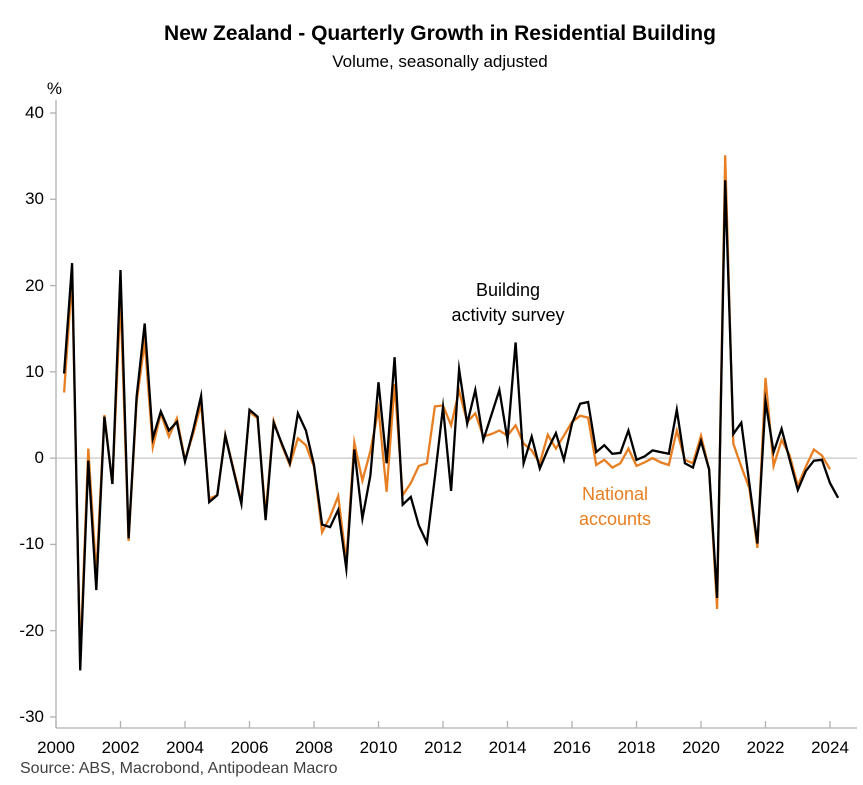  What do you see at coordinates (615, 507) in the screenshot?
I see `annotation-national-accounts: National accounts` at bounding box center [615, 507].